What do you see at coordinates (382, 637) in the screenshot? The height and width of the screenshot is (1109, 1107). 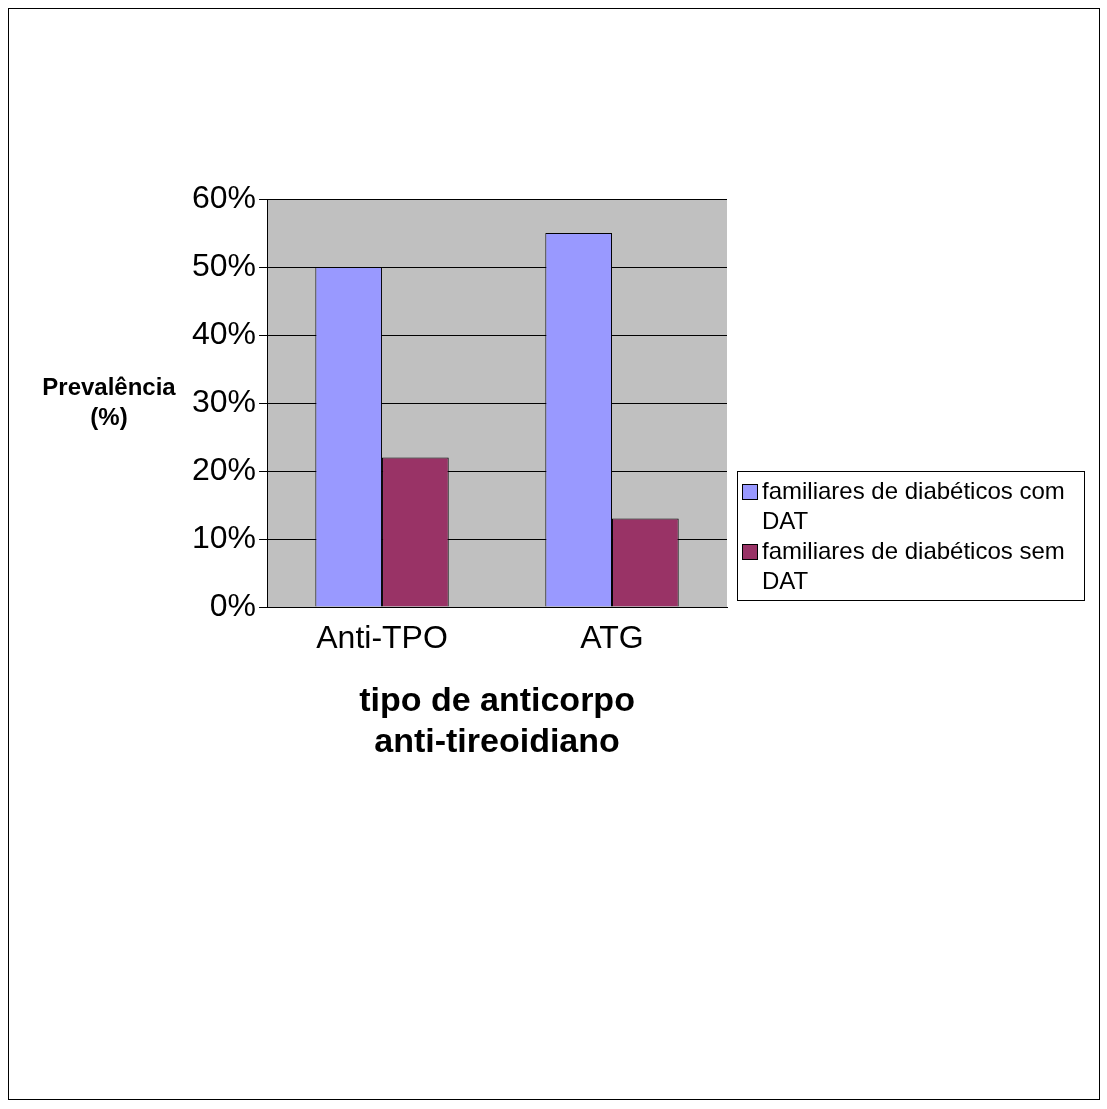 I see `x-tick-label: Anti-TPO` at bounding box center [382, 637].